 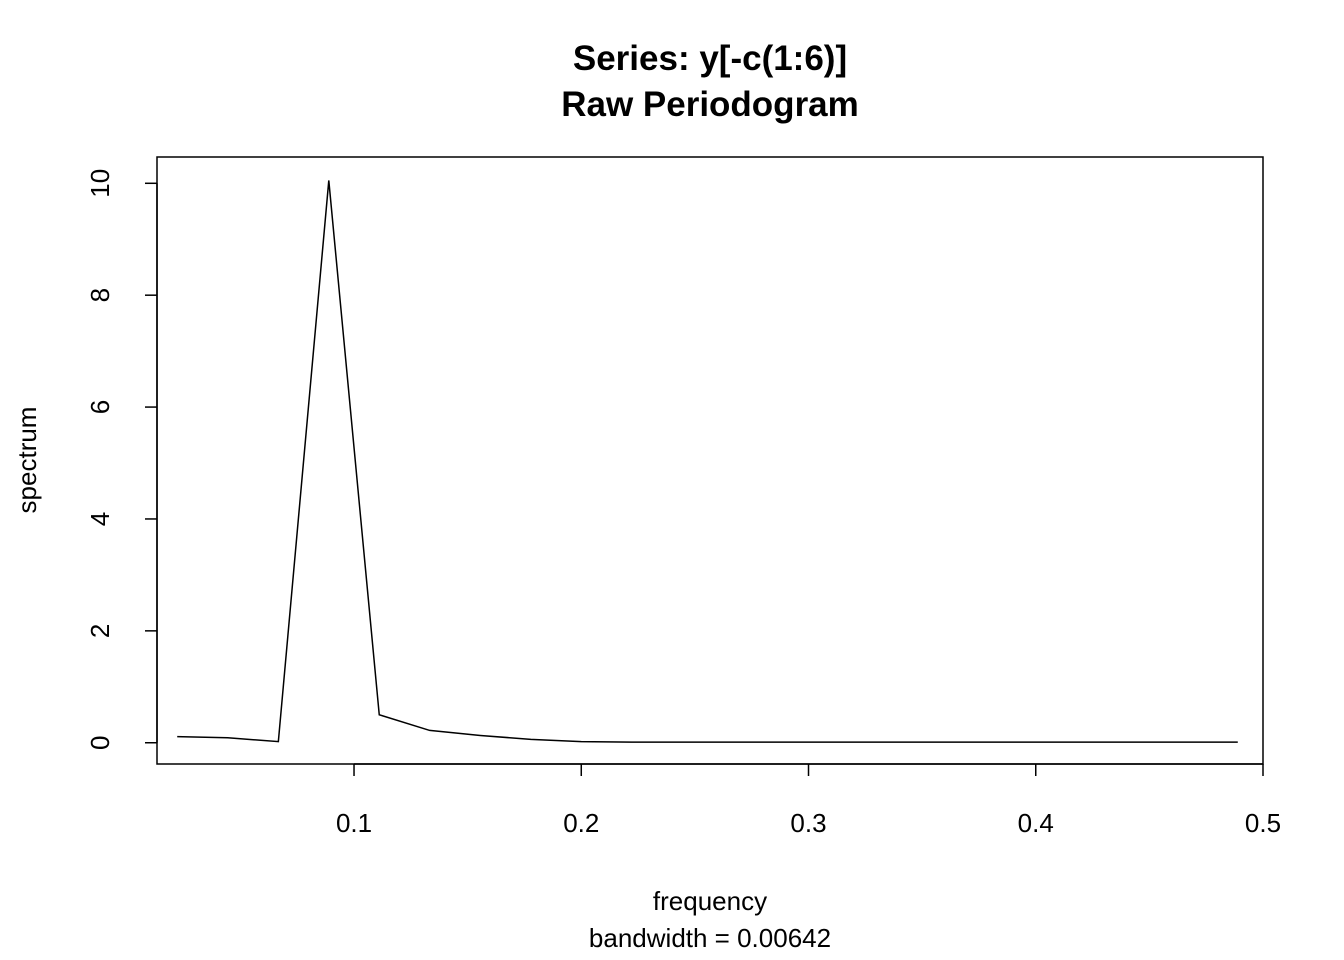 What do you see at coordinates (710, 938) in the screenshot?
I see `bandwidth-label: bandwidth = 0.00642` at bounding box center [710, 938].